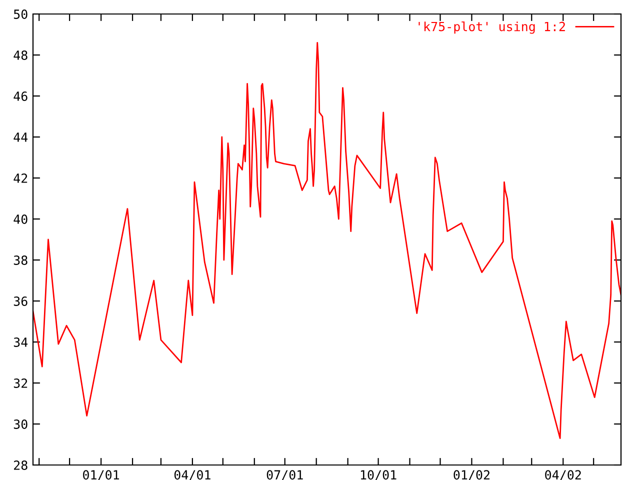 The height and width of the screenshot is (480, 640). I want to click on y-tick-label: 34, so click(21, 342).